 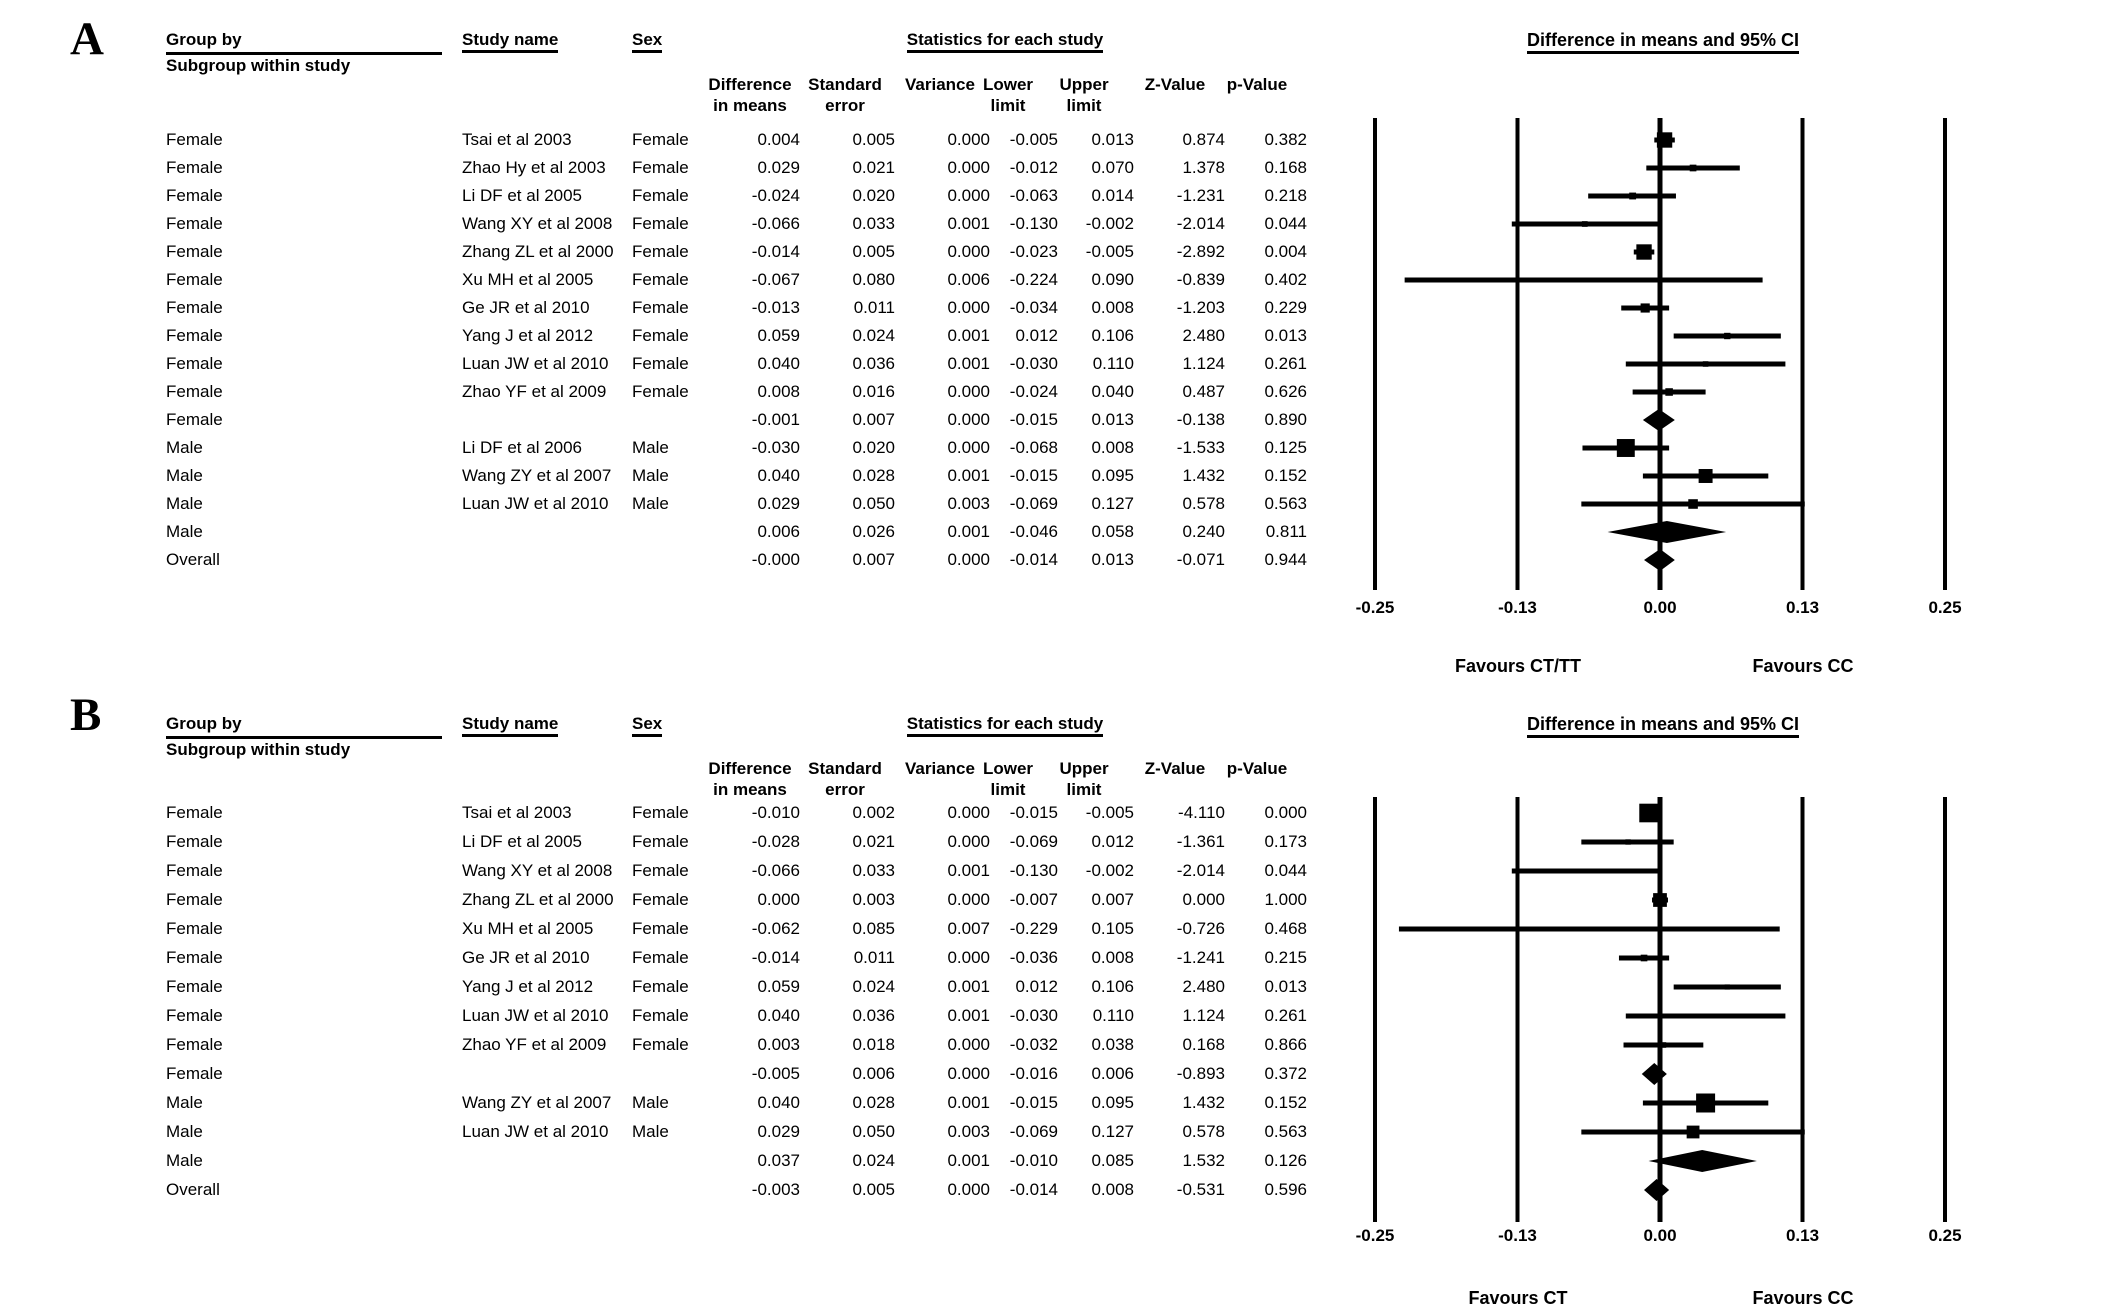 What do you see at coordinates (1285, 335) in the screenshot?
I see `cell-stat: 0.013` at bounding box center [1285, 335].